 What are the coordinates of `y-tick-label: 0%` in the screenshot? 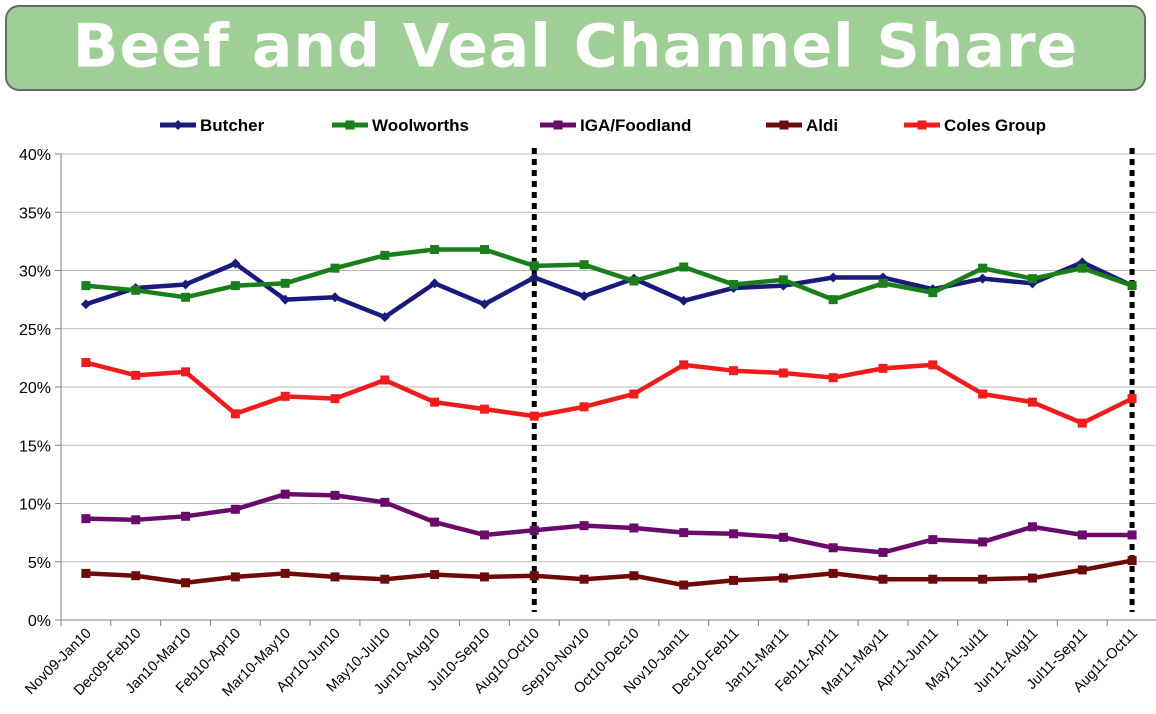 It's located at (39, 621).